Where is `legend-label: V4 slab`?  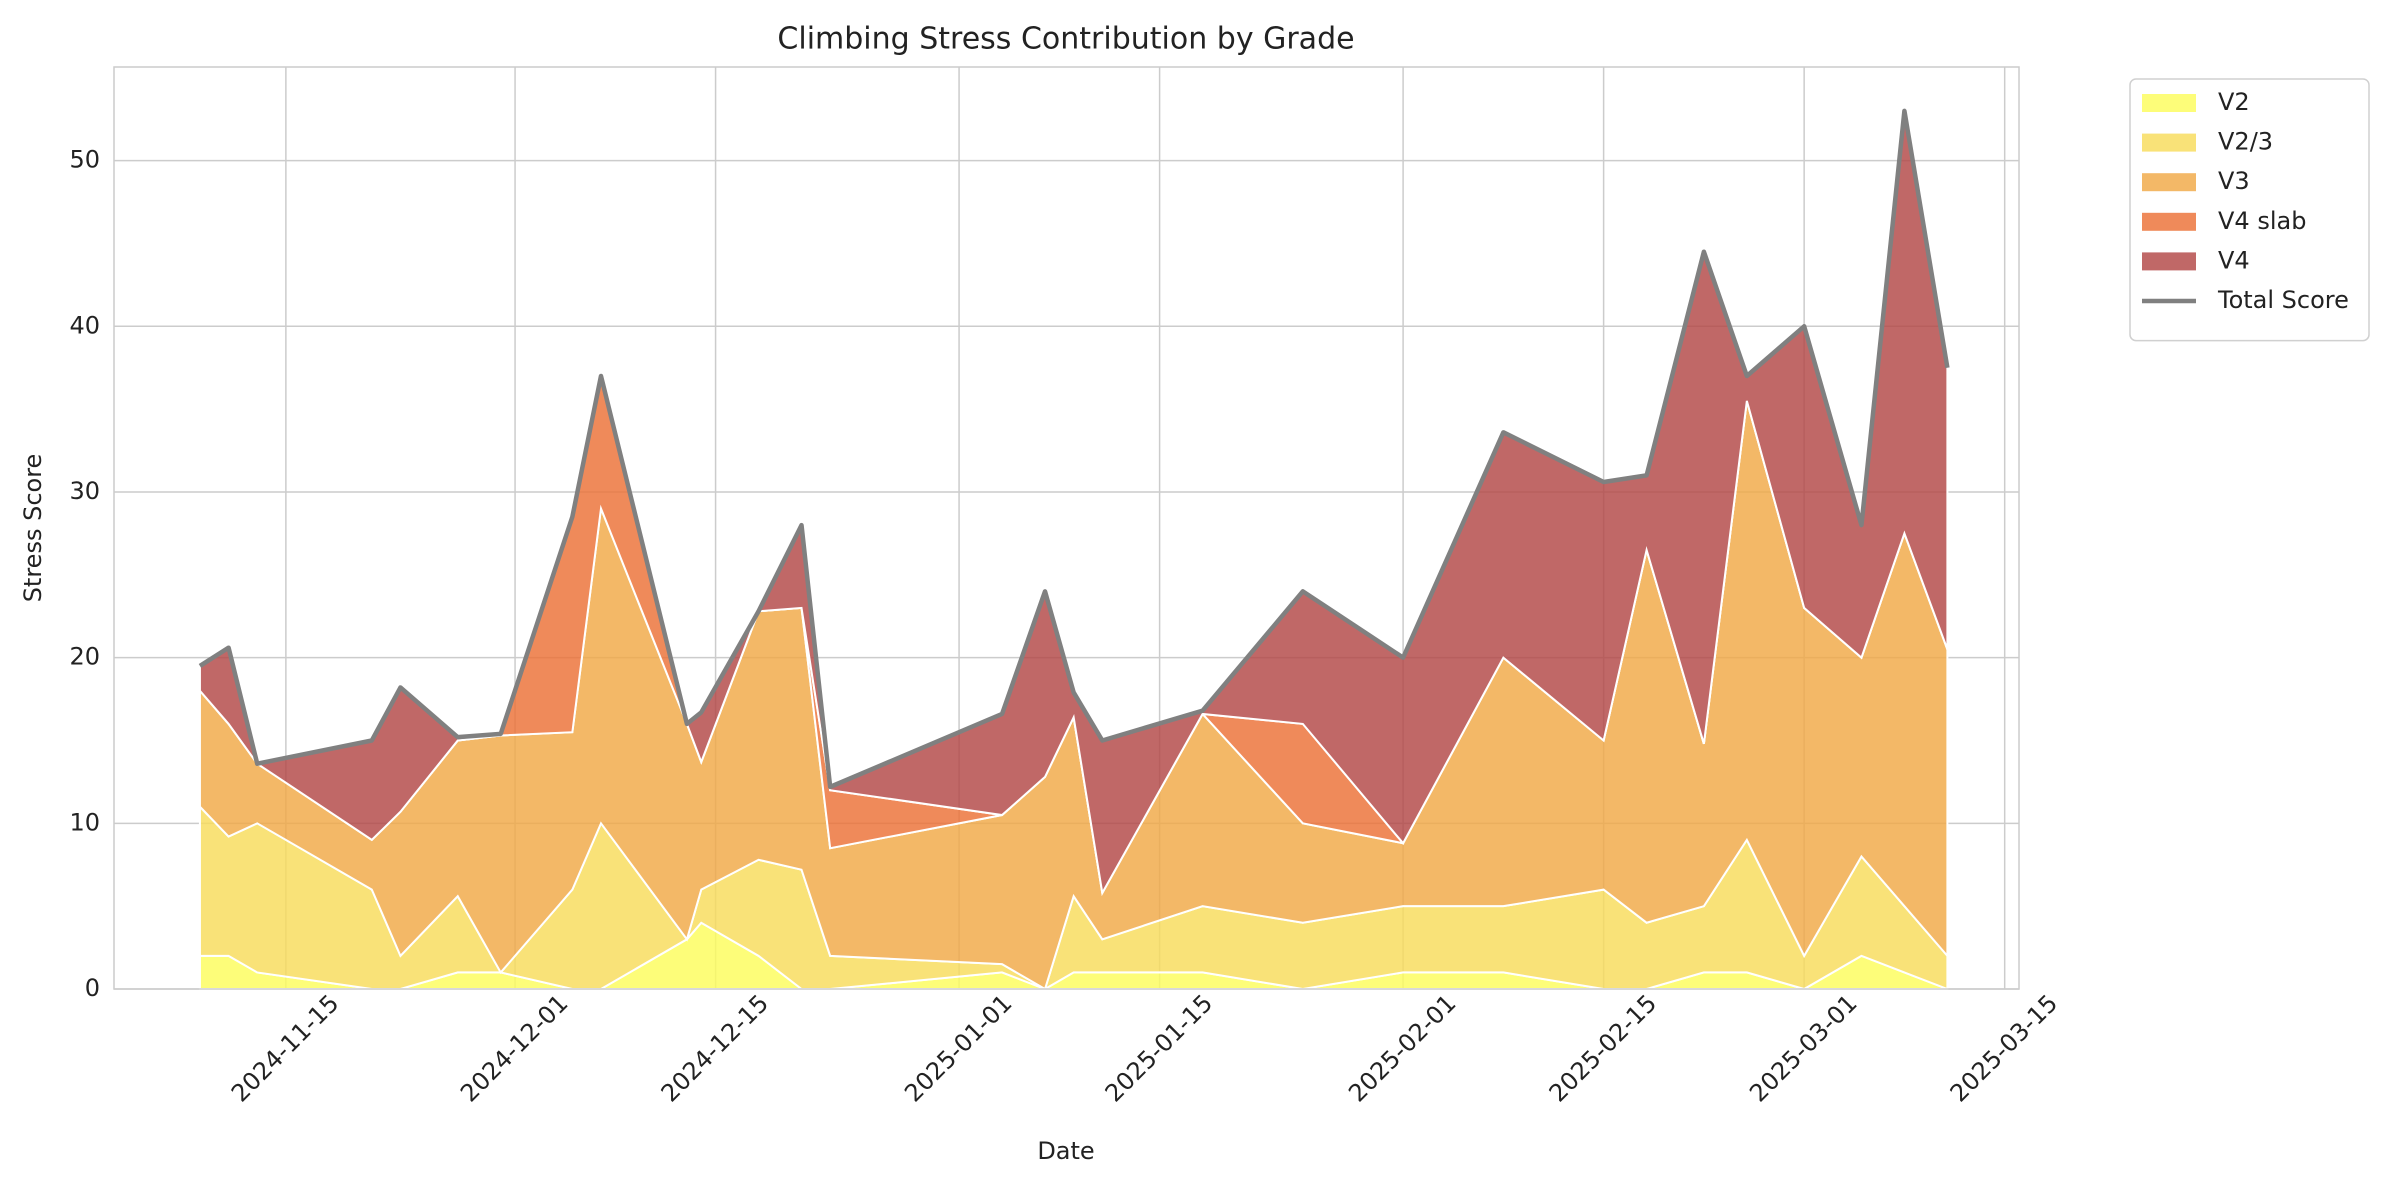 legend-label: V4 slab is located at coordinates (2262, 221).